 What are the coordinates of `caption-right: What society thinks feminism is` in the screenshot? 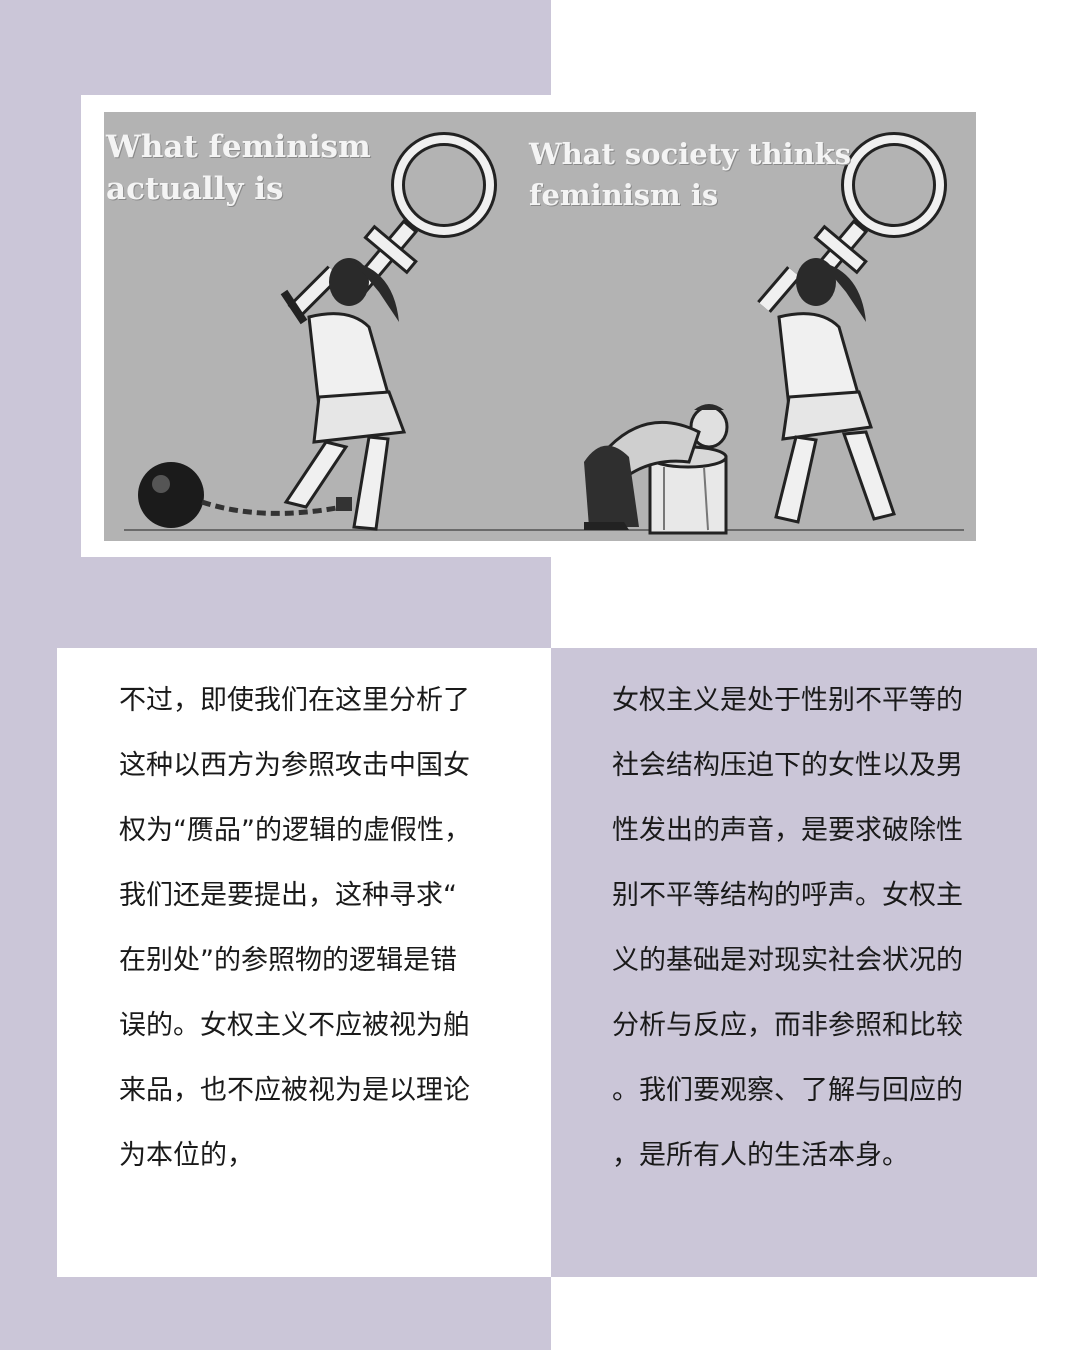 It's located at (690, 174).